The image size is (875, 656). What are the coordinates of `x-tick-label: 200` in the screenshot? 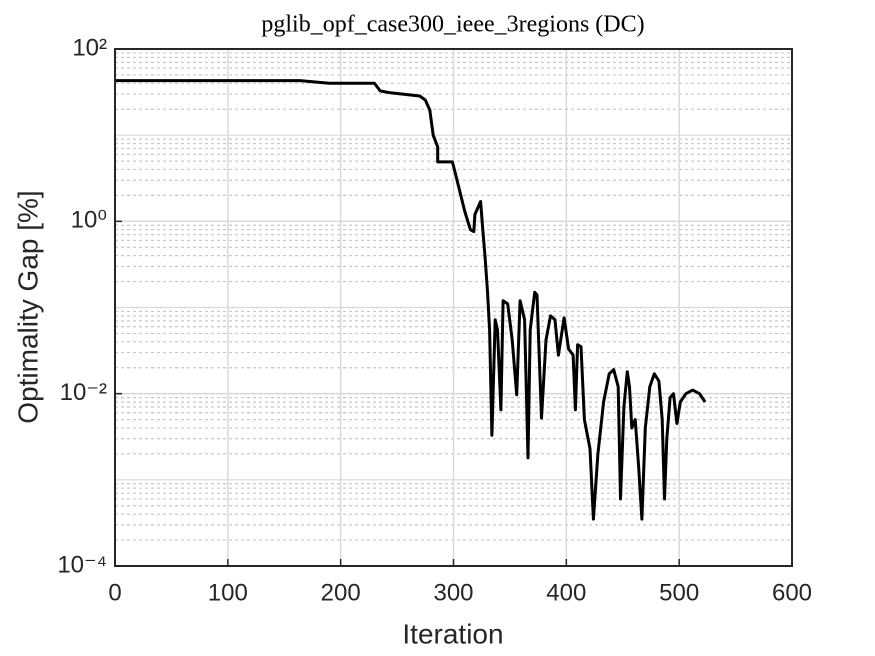 It's located at (341, 592).